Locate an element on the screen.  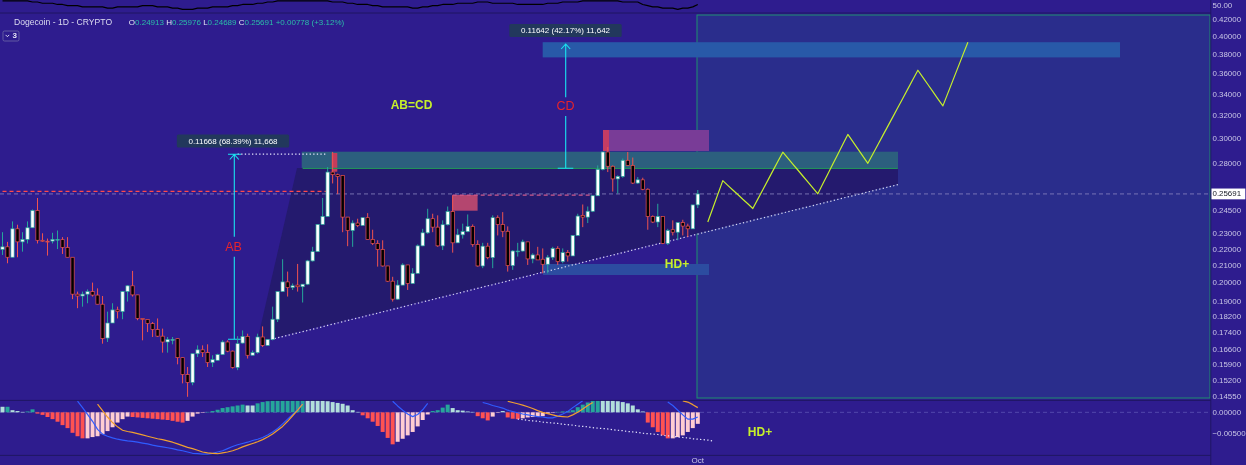
annotation: AB=CD is located at coordinates (411, 104).